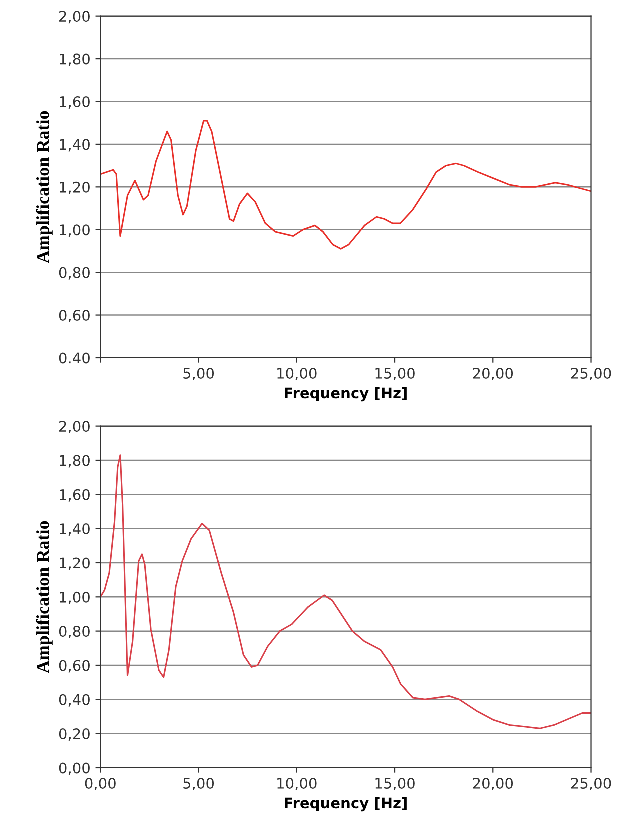 This screenshot has width=629, height=817. Describe the element at coordinates (346, 185) in the screenshot. I see `line-series` at that location.